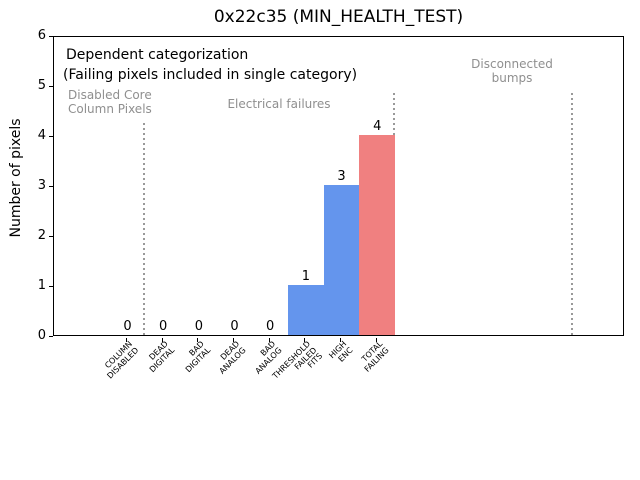 The height and width of the screenshot is (480, 640). Describe the element at coordinates (41, 135) in the screenshot. I see `y-tick-label: 4` at that location.